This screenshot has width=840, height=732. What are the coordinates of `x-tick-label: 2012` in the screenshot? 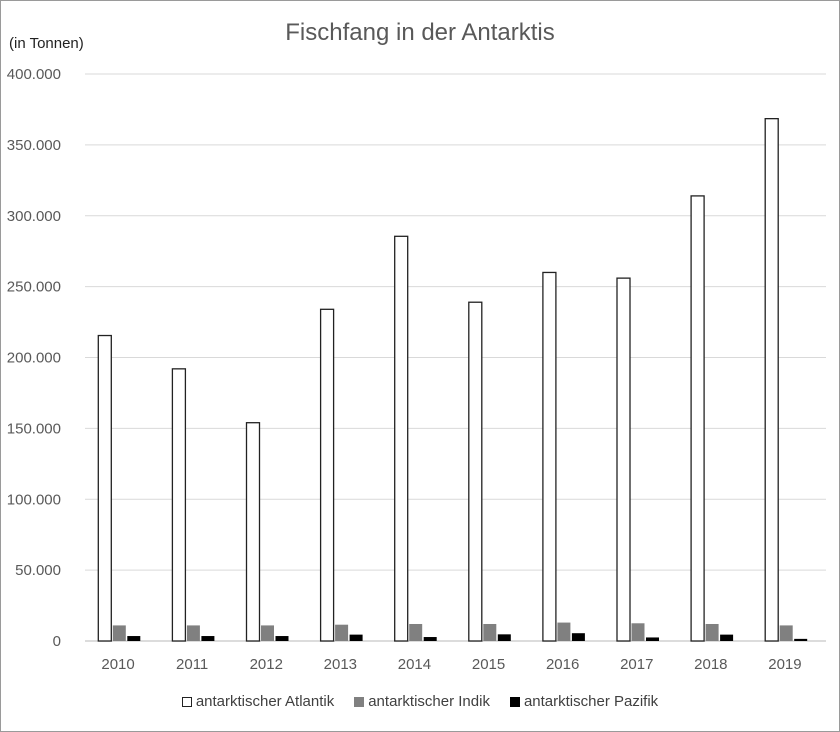 It's located at (266, 664).